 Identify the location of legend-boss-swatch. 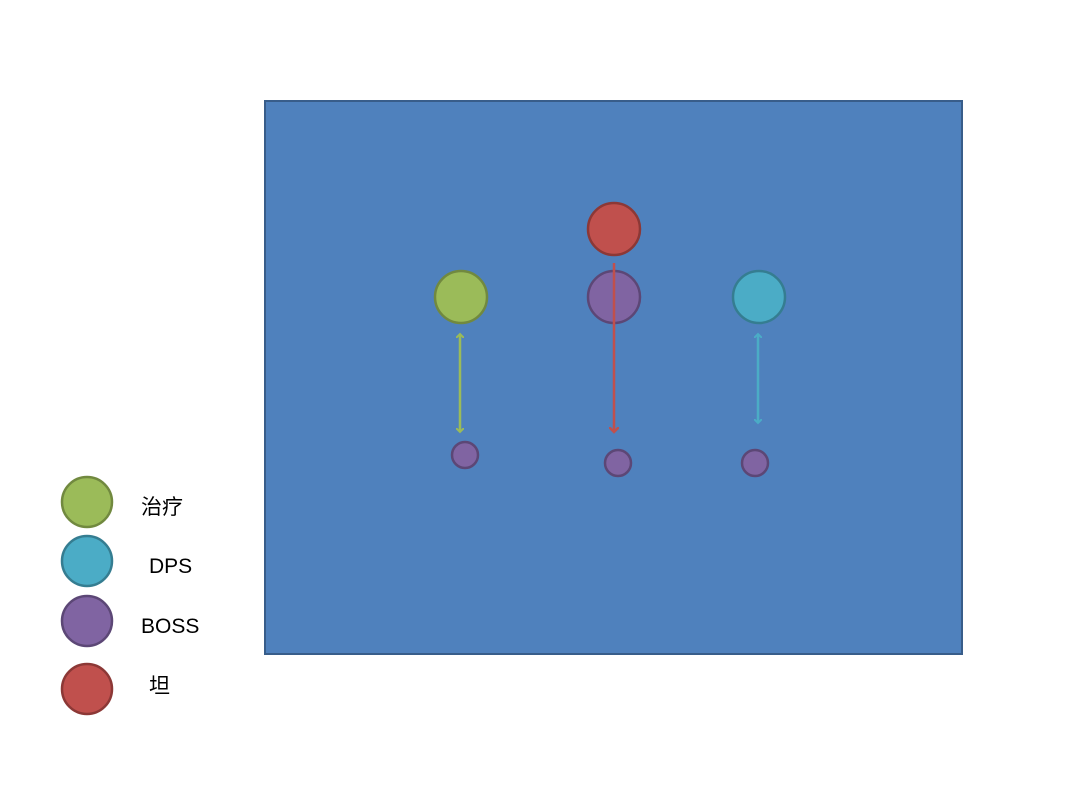
(87, 621).